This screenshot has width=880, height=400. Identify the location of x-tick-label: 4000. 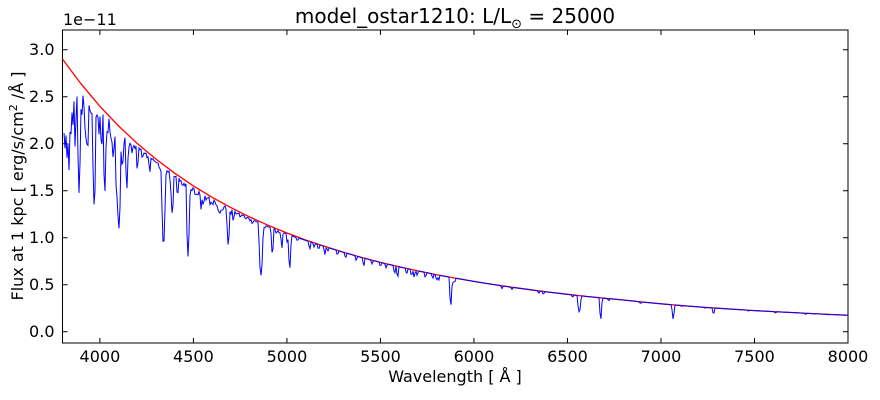
(100, 356).